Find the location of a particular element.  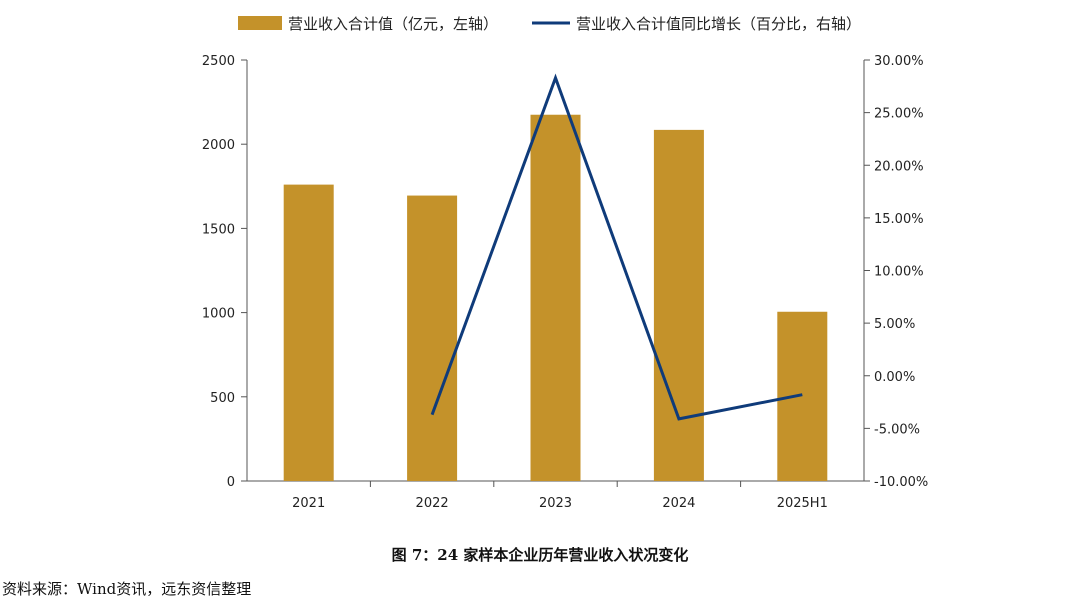

right-tick-label: 0.00% is located at coordinates (894, 377).